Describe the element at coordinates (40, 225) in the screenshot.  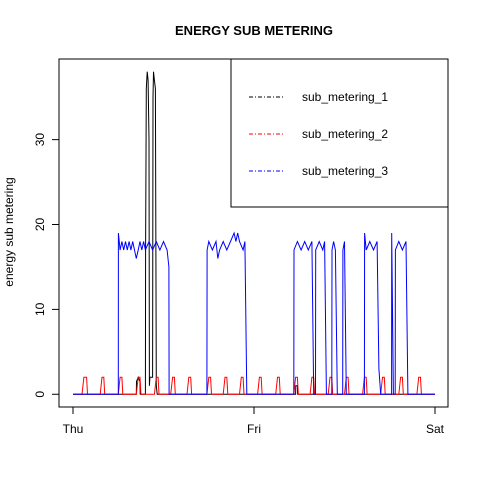
I see `y-tick-label-2: 20` at that location.